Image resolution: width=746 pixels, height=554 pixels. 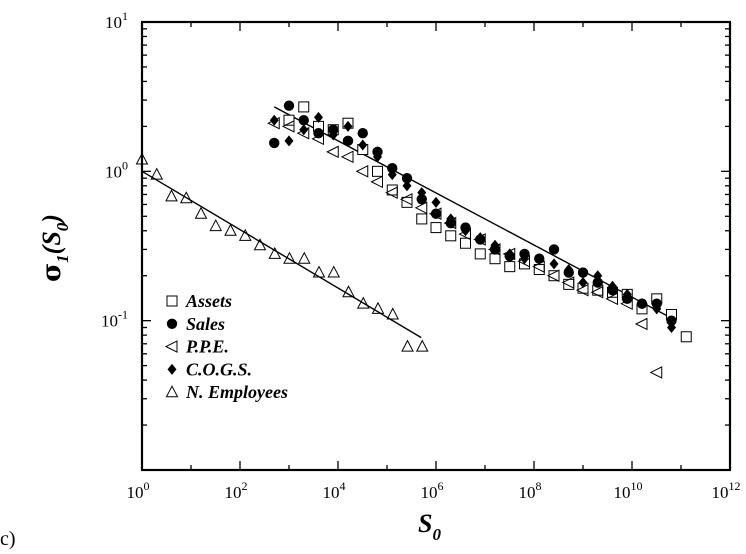 What do you see at coordinates (219, 369) in the screenshot?
I see `legend-label: C.O.G.S.` at bounding box center [219, 369].